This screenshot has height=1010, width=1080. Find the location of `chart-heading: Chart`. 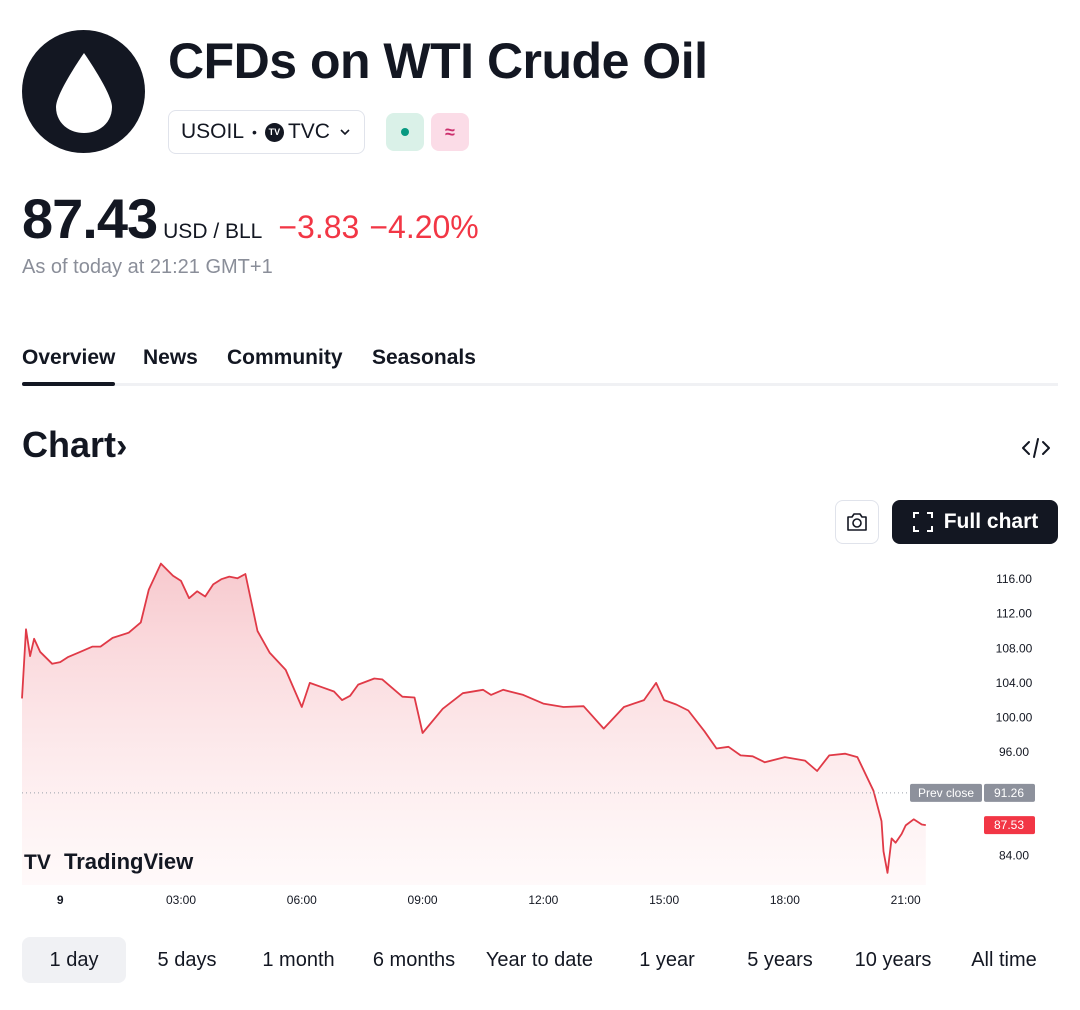

chart-heading: Chart is located at coordinates (69, 444).